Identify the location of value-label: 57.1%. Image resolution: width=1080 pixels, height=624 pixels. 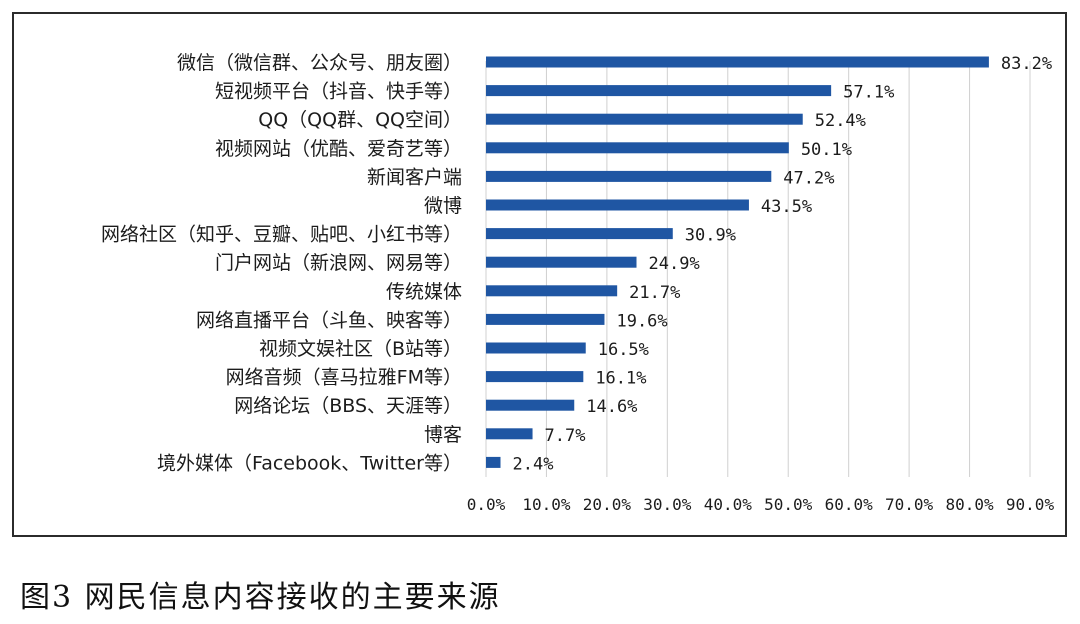
(868, 93).